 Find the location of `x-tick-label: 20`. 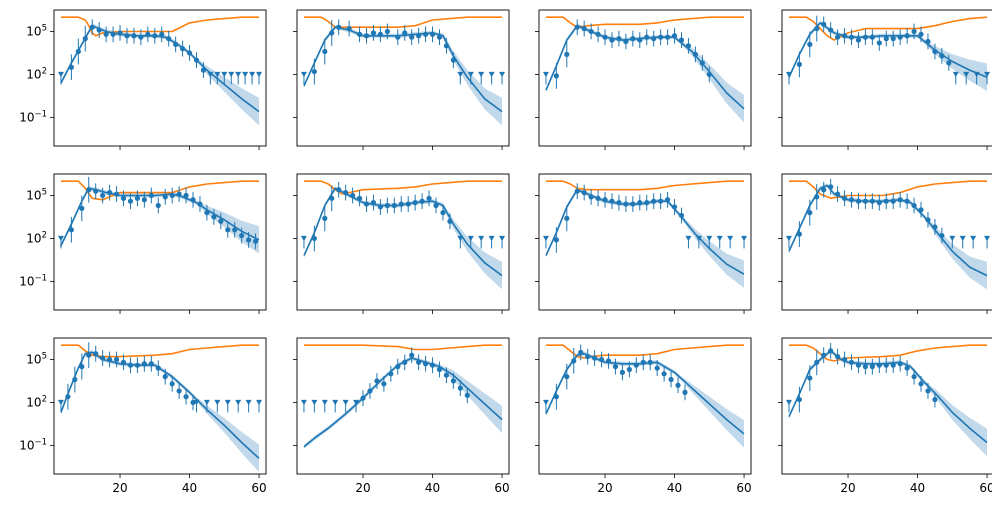

x-tick-label: 20 is located at coordinates (362, 488).